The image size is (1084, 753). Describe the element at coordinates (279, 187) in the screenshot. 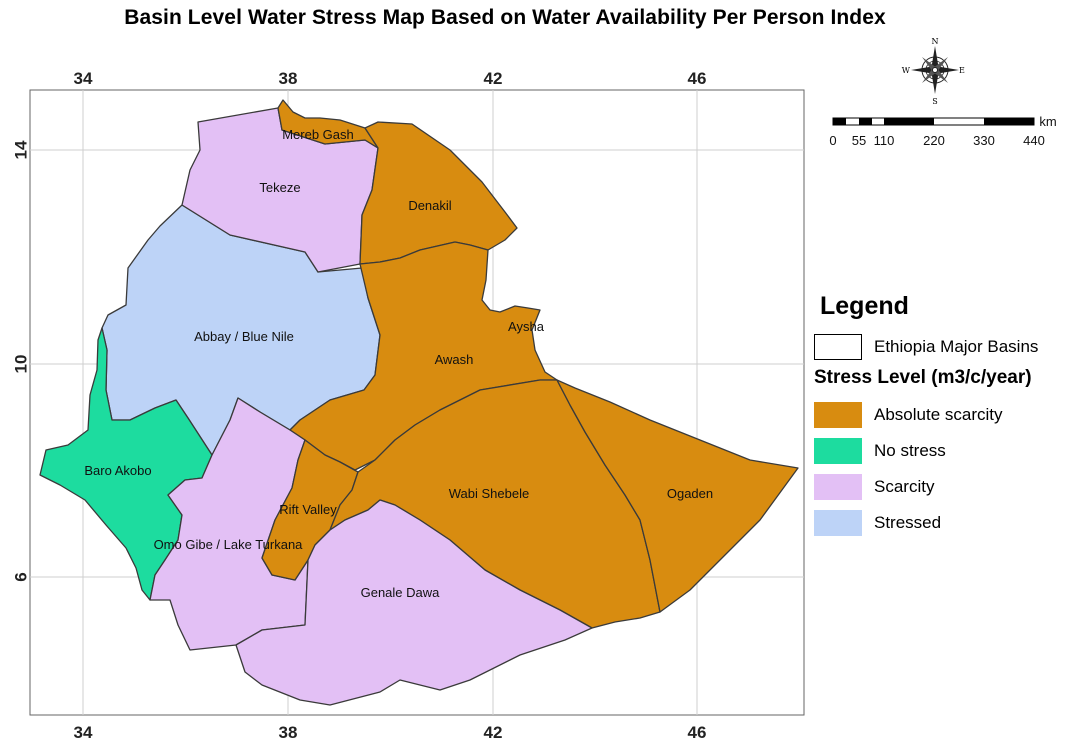

I see `basin-label: Tekeze` at that location.